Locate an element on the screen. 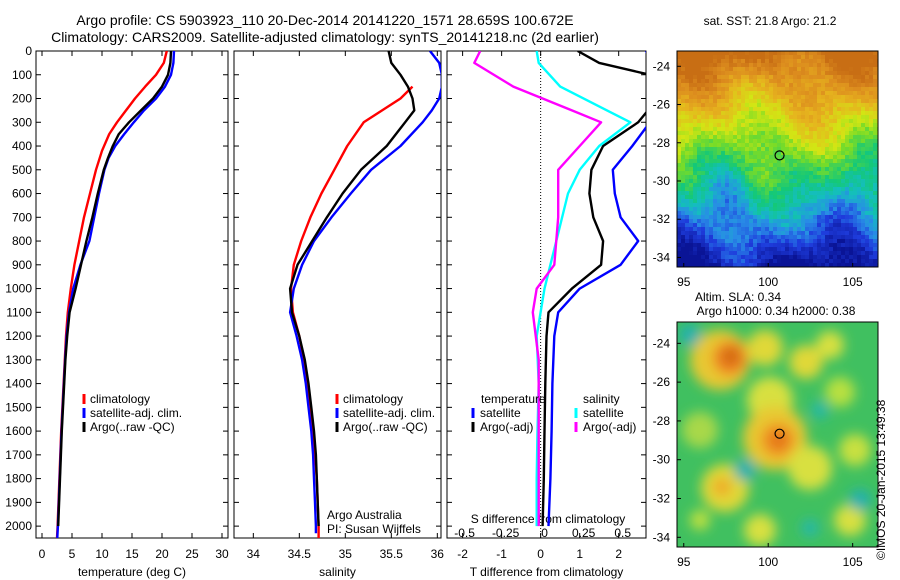  series-group is located at coordinates (364, 294).